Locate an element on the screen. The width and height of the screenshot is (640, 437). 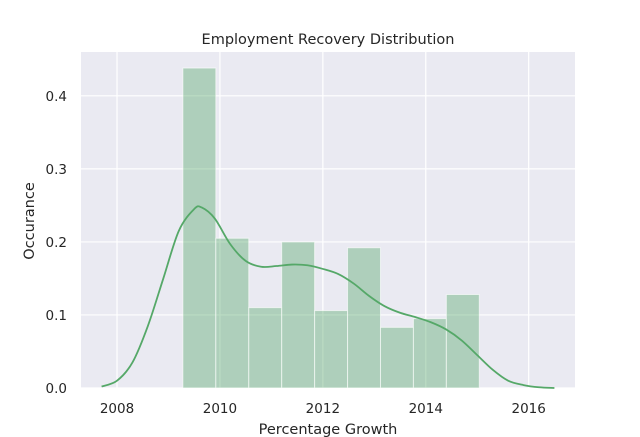
y-tick-labels: 0.0 0.1 0.2 0.3 0.4 is located at coordinates (56, 243).